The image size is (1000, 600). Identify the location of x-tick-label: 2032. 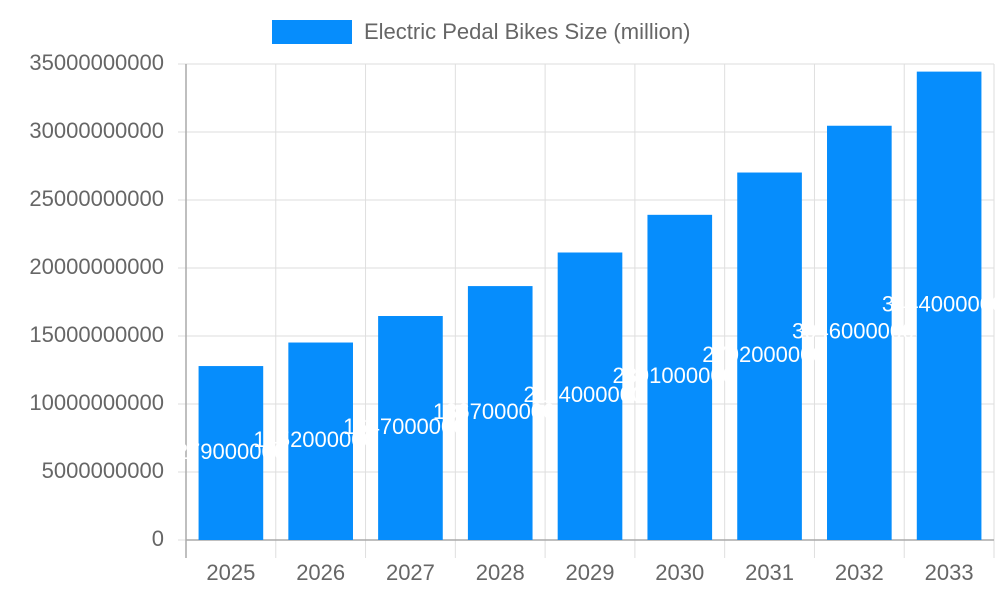
(859, 572).